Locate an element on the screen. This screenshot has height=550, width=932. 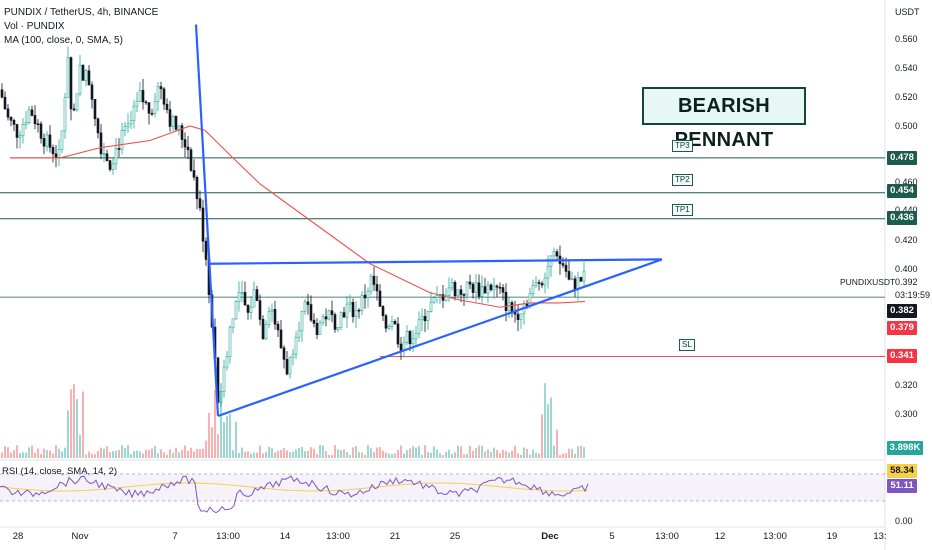
y-tick: 0.300 is located at coordinates (906, 414).